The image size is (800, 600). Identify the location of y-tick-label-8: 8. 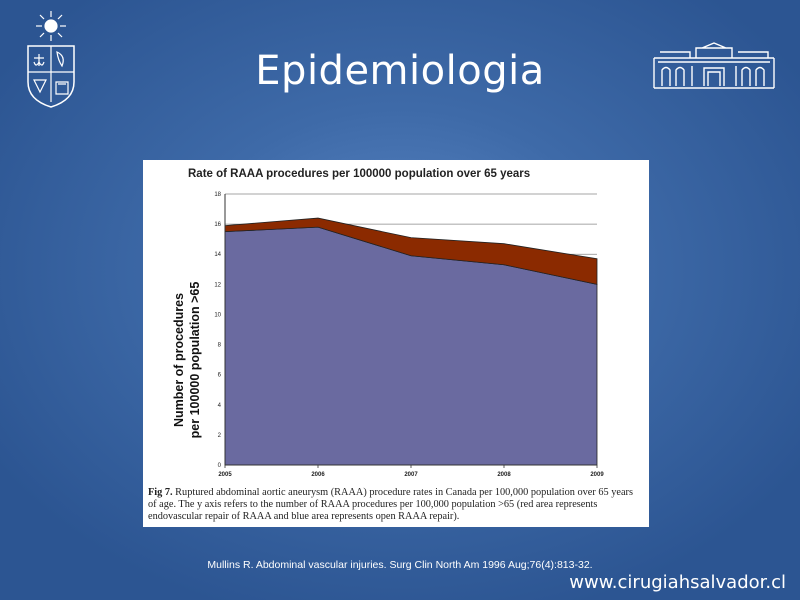
(220, 346).